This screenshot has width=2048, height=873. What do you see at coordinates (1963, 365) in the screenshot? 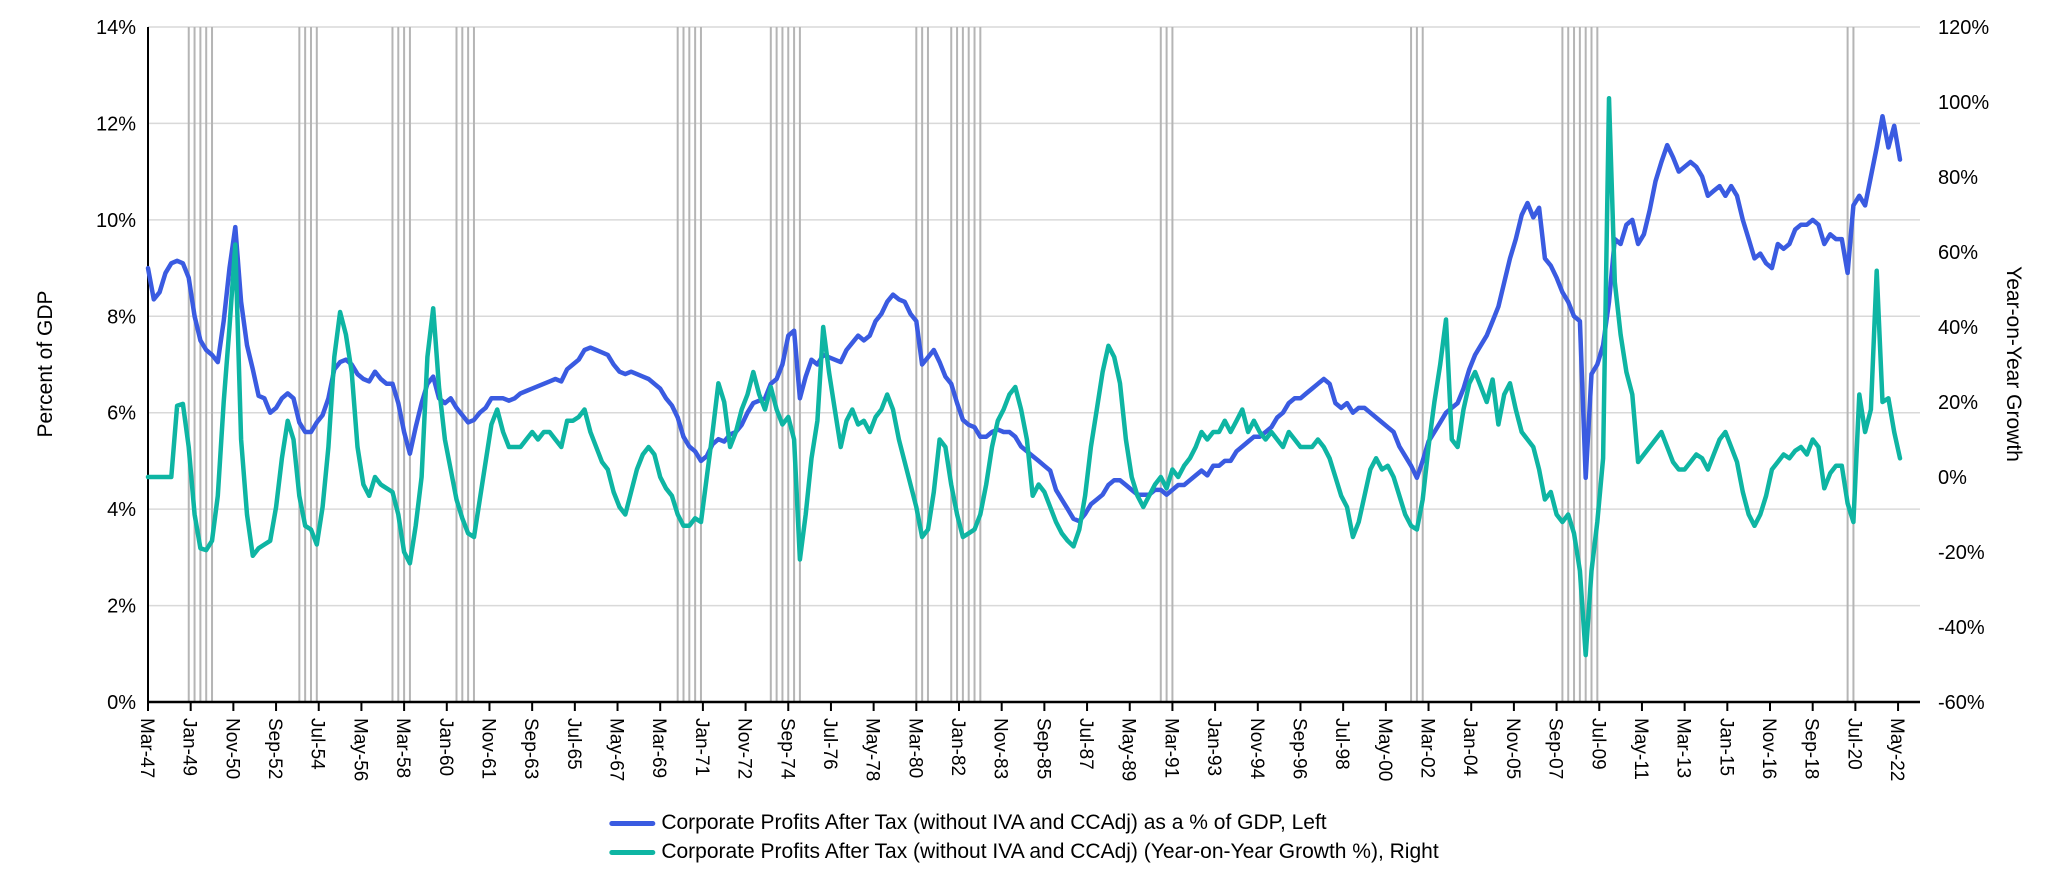
I see `y-axis-right-labels: -60% -40% -20% 0% 20% 40% 60% 80% 100% 120%` at bounding box center [1963, 365].